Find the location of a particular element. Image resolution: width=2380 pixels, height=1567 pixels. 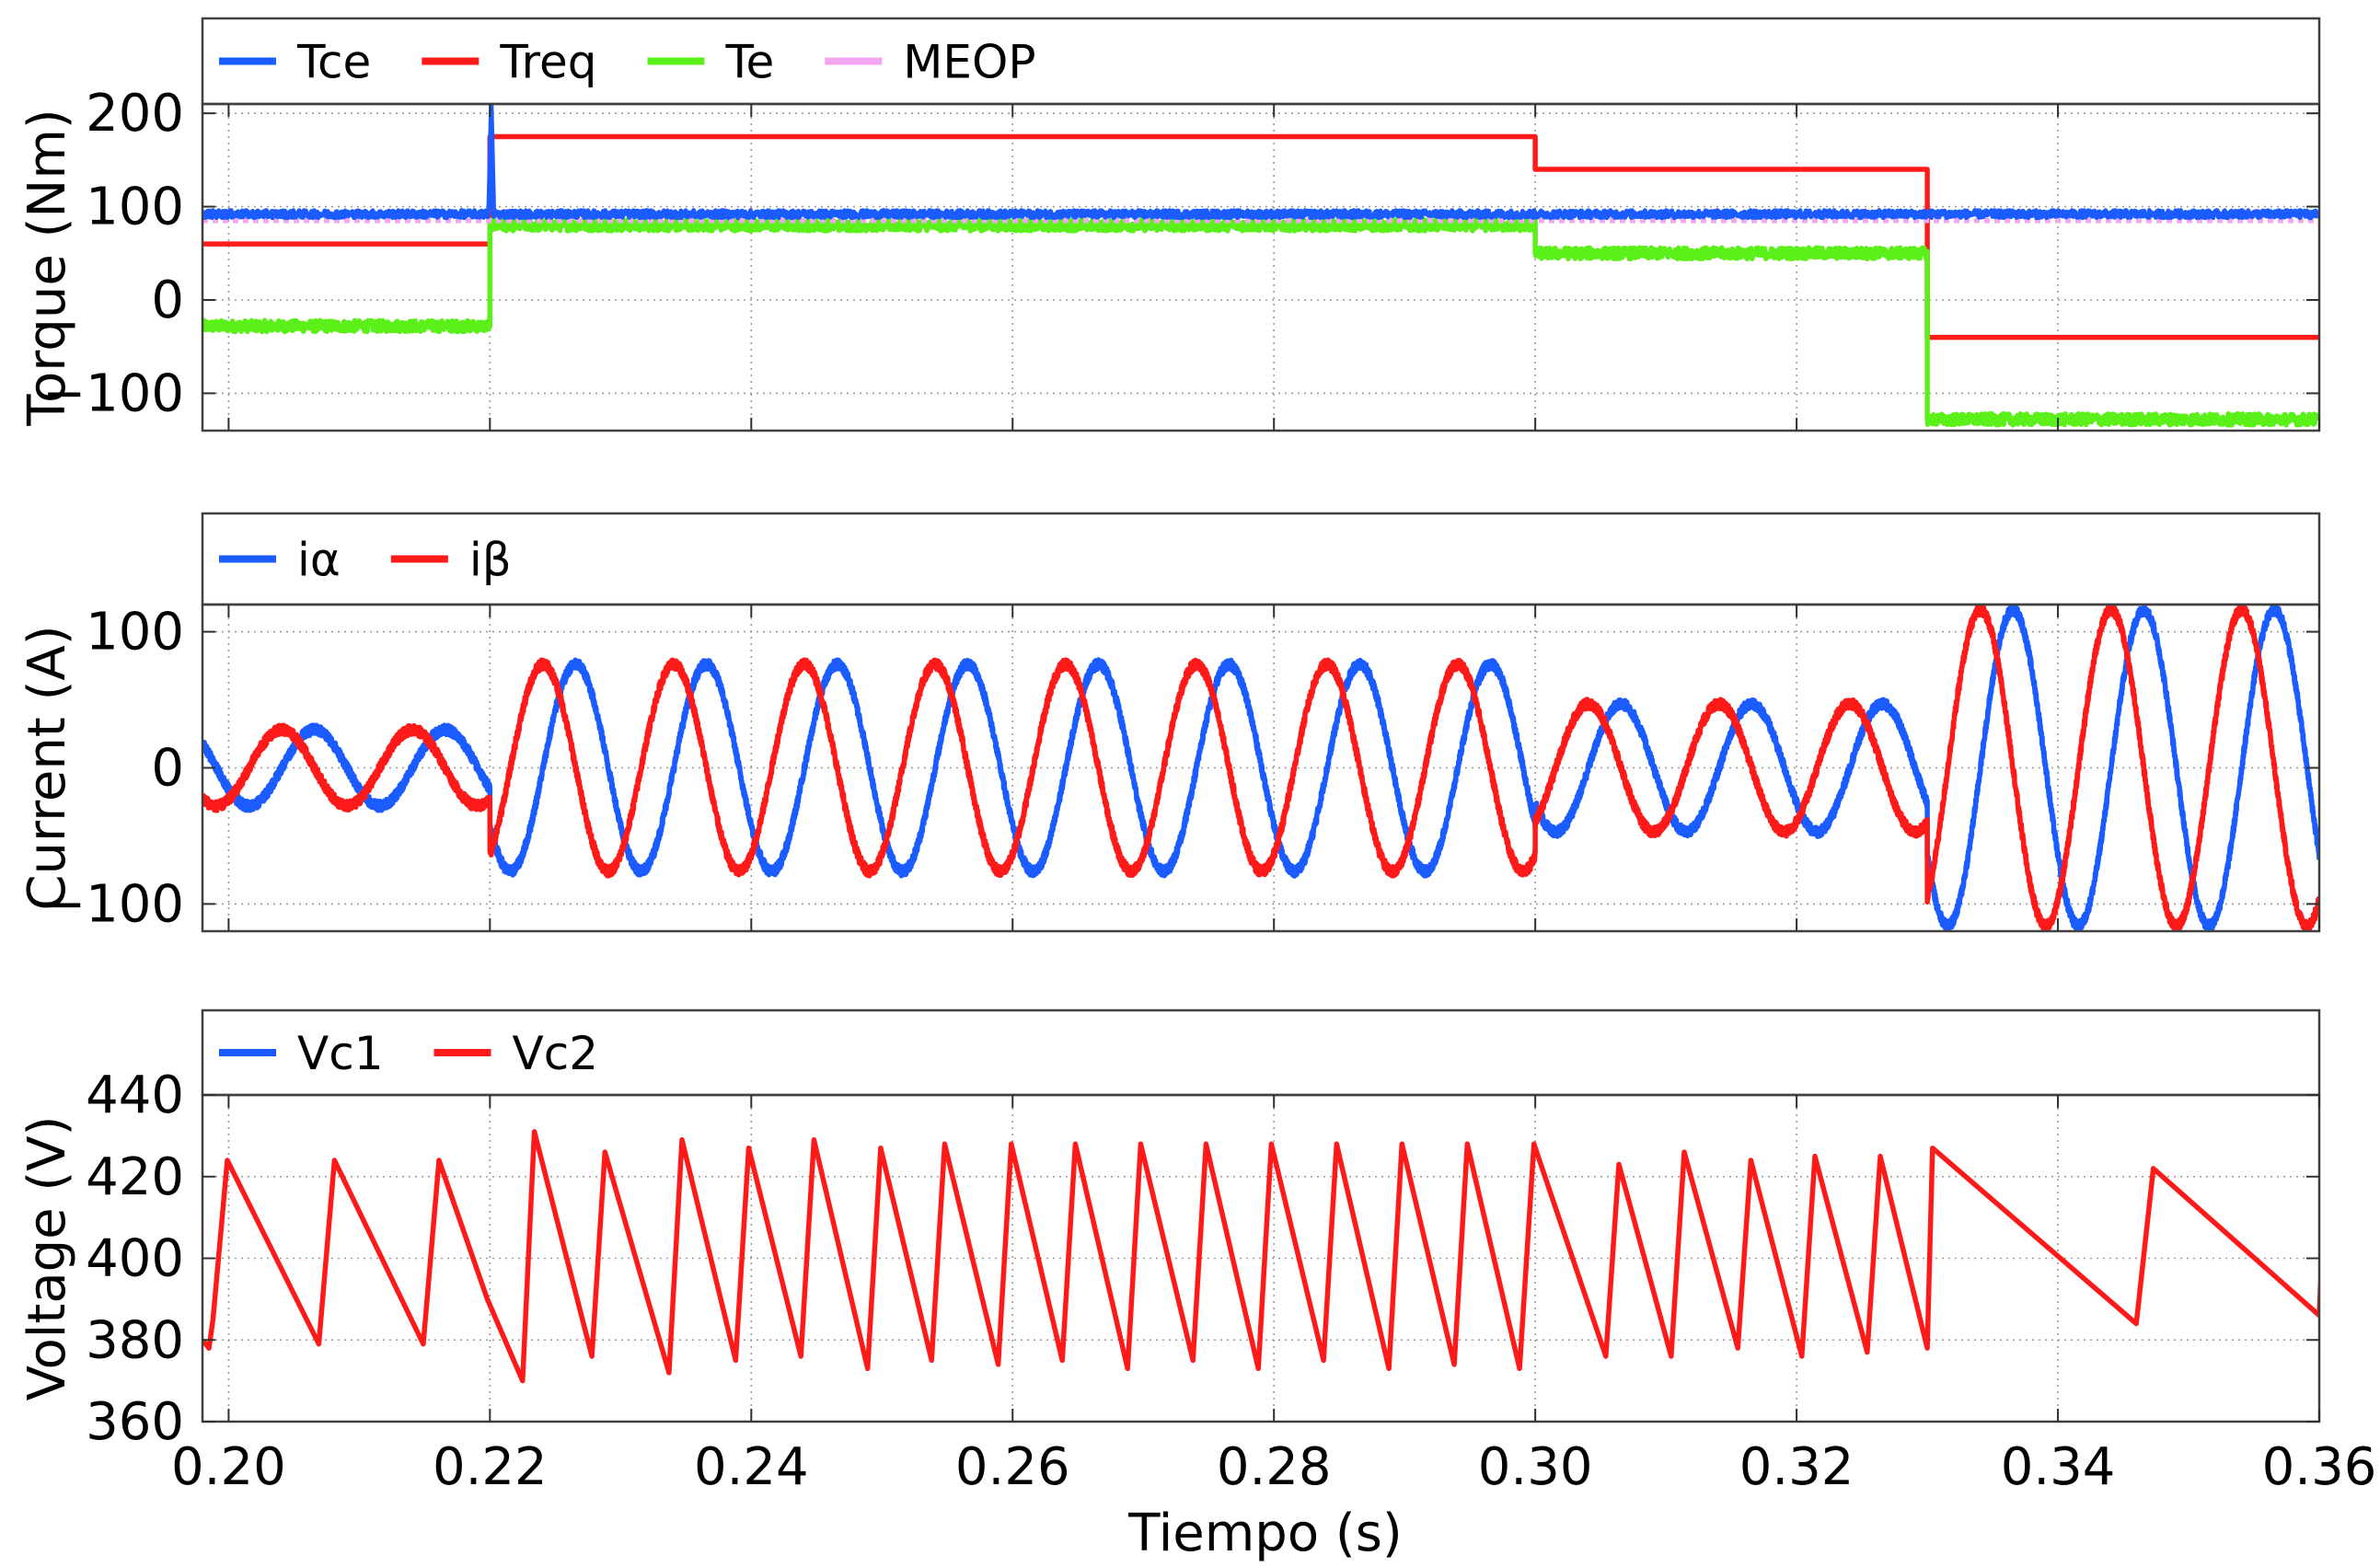

legend-label: Vc2 is located at coordinates (556, 1054).